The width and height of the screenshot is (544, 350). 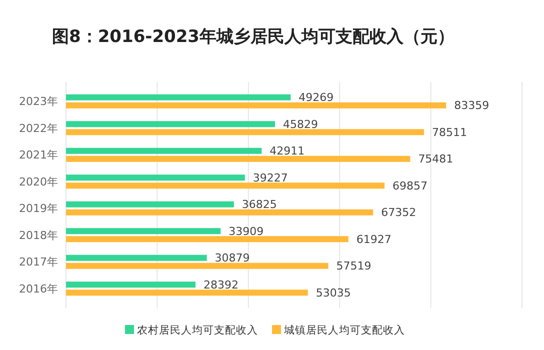 I want to click on data-label: 83359, so click(x=472, y=105).